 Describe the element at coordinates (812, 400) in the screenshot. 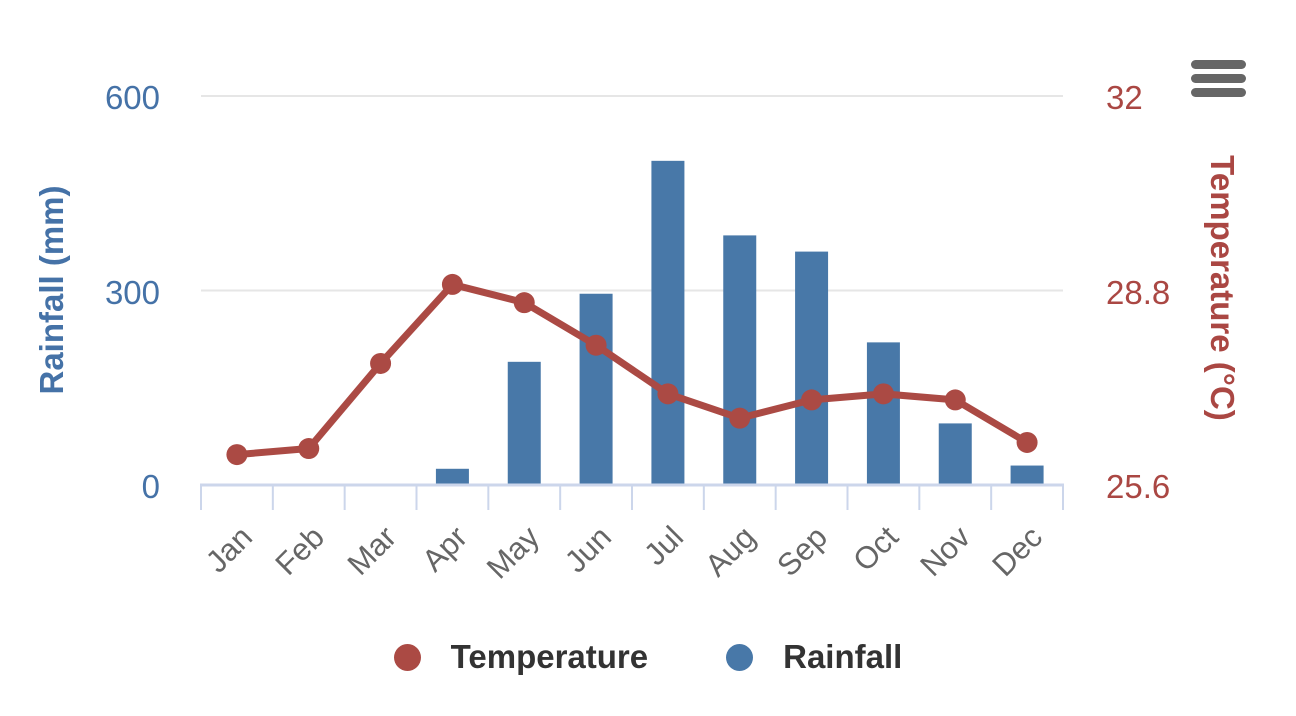

I see `temperature-point-sep` at that location.